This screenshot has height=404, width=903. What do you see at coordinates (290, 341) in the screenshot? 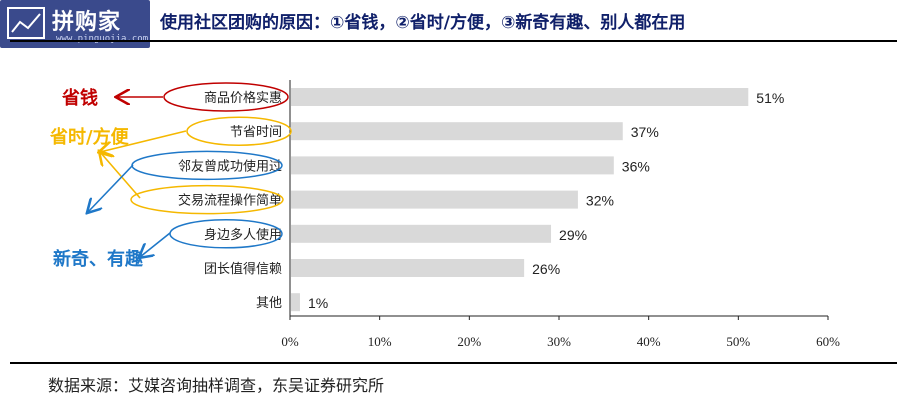
I see `x-tick-label: 0%` at bounding box center [290, 341].